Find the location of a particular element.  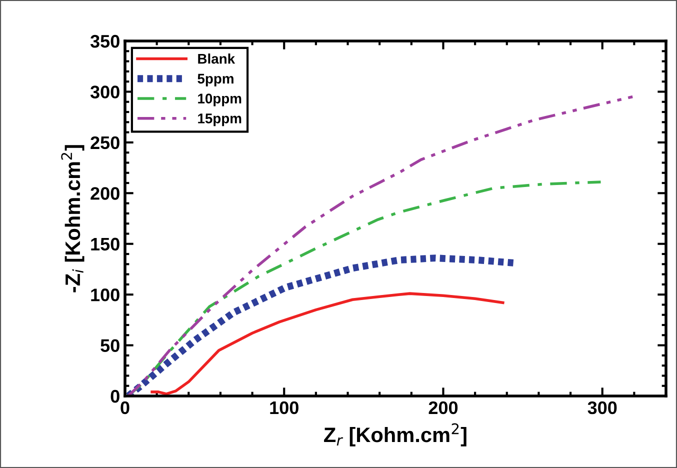

legend-label: Blank is located at coordinates (217, 59).